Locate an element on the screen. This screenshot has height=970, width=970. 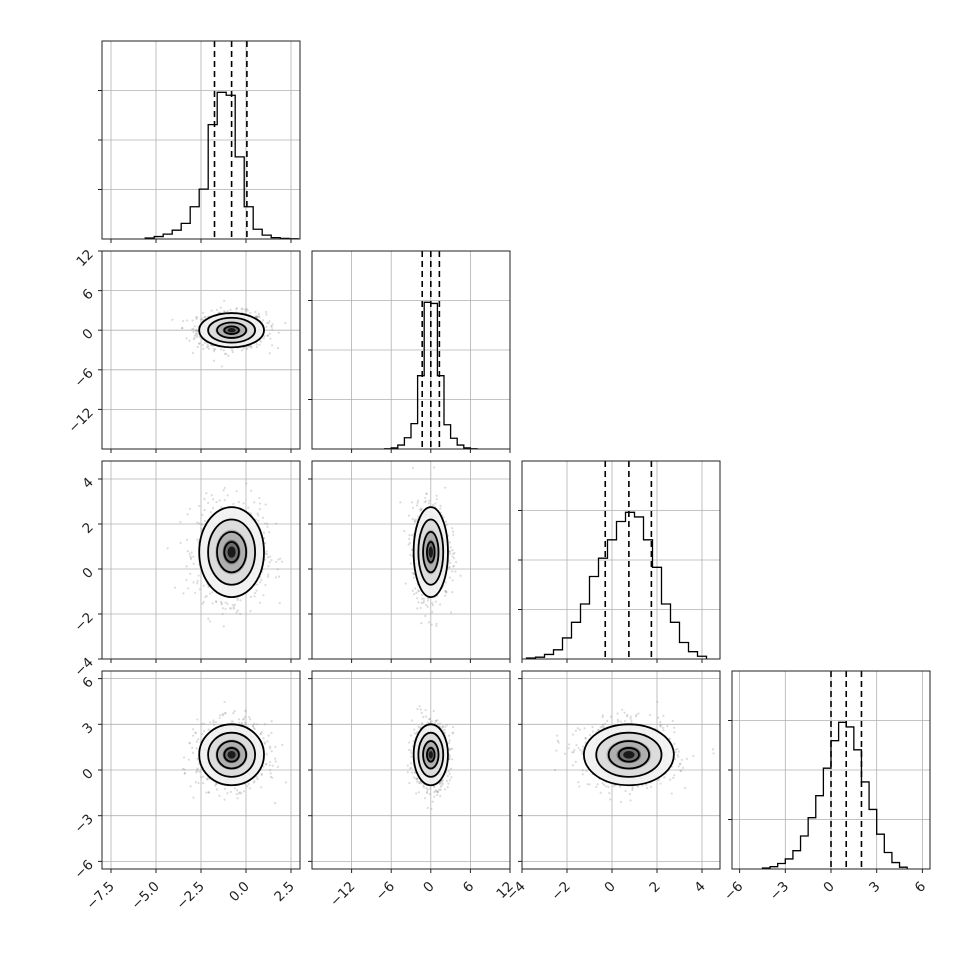
density-contour is located at coordinates (232, 330).